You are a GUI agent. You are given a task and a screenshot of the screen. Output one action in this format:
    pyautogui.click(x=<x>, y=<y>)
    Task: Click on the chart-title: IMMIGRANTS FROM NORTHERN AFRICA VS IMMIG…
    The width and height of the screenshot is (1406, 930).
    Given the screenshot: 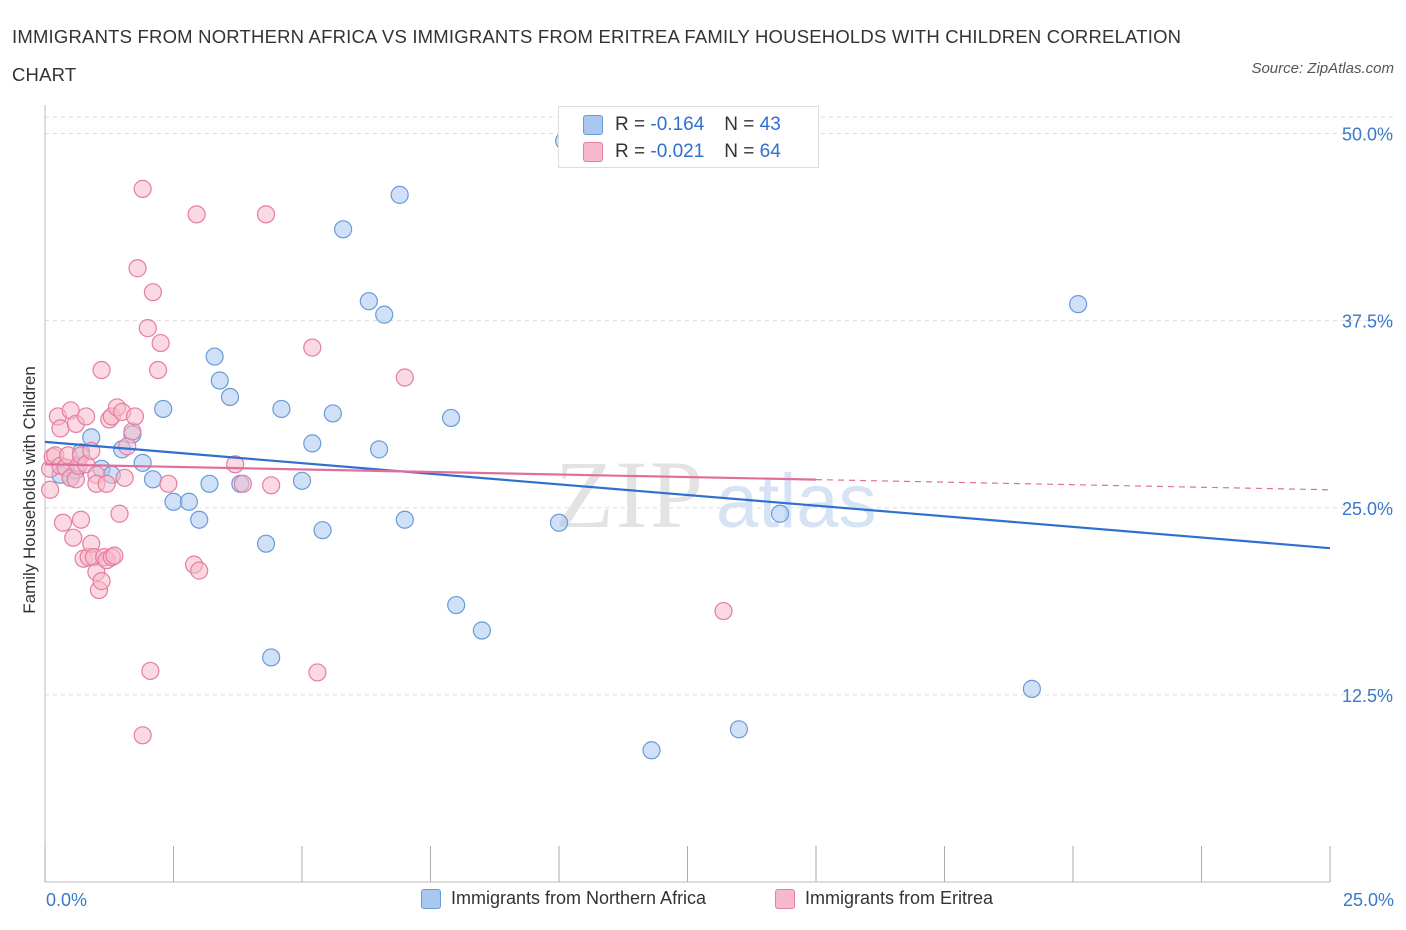 What is the action you would take?
    pyautogui.click(x=597, y=55)
    